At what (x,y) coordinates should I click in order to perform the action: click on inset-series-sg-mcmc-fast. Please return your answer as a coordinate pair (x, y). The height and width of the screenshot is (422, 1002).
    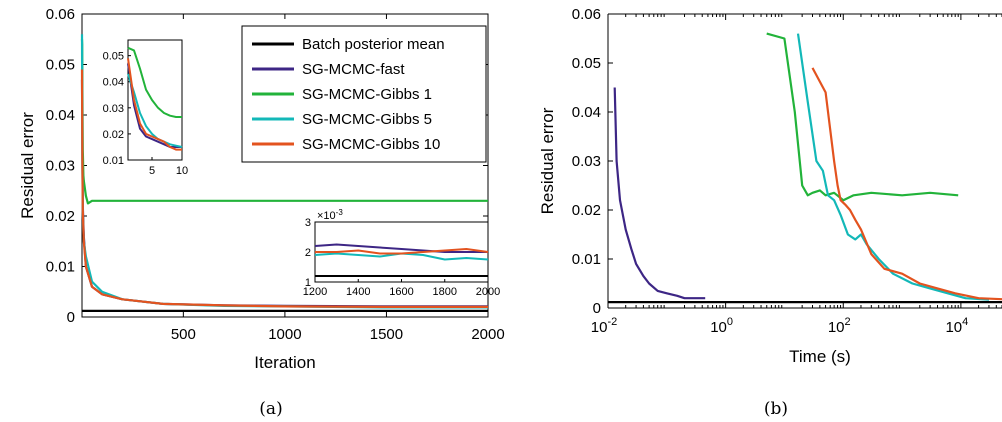
    Looking at the image, I should click on (154, 105).